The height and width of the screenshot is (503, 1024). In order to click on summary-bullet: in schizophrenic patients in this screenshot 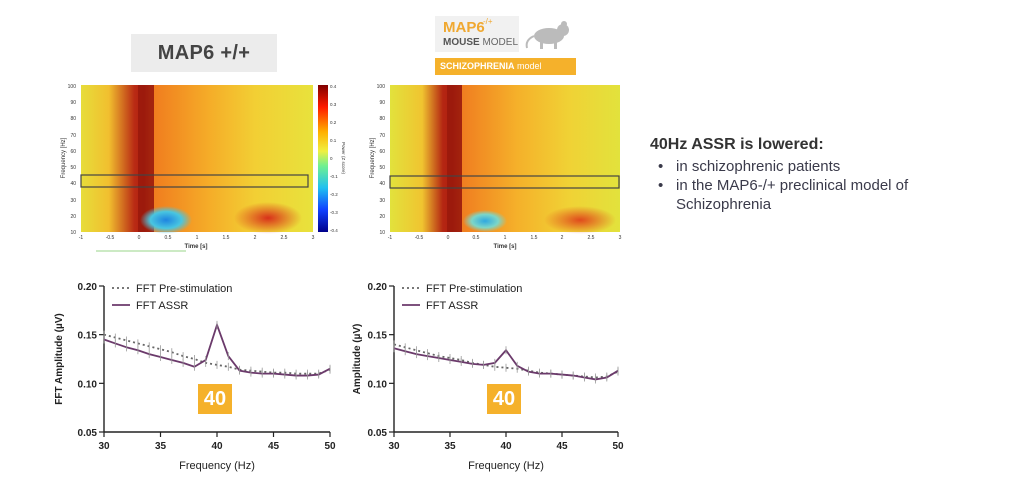, I will do `click(820, 166)`.